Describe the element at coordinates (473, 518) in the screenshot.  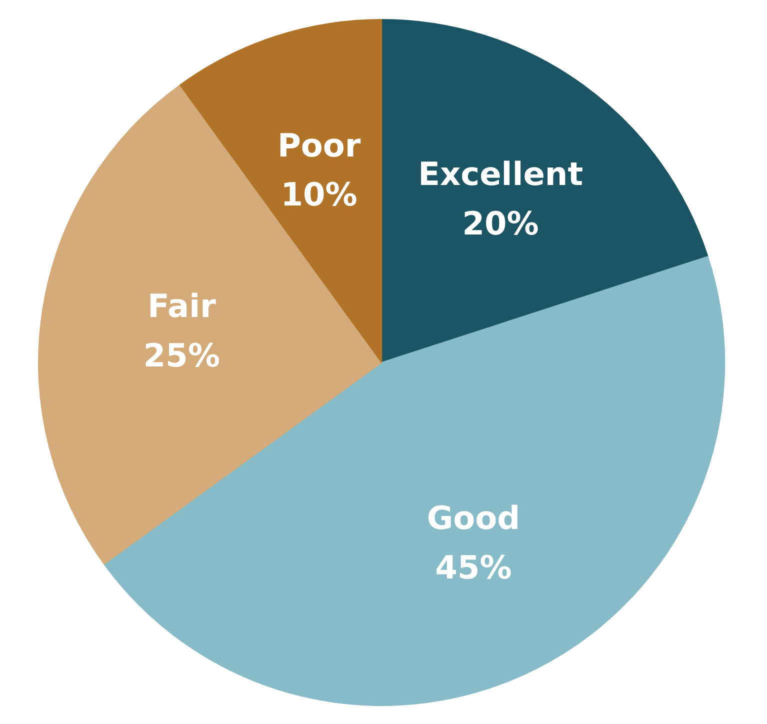
I see `slice-label: Good` at that location.